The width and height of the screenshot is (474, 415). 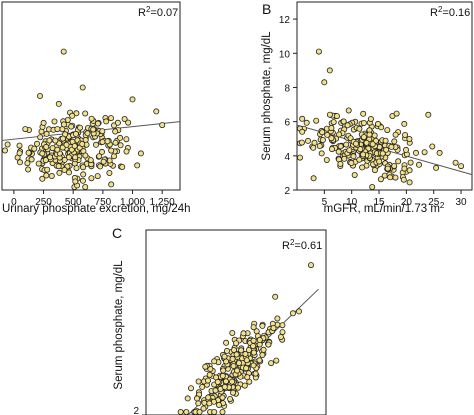 What do you see at coordinates (450, 12) in the screenshot?
I see `panel-b-r2-annotation: R2=0.16` at bounding box center [450, 12].